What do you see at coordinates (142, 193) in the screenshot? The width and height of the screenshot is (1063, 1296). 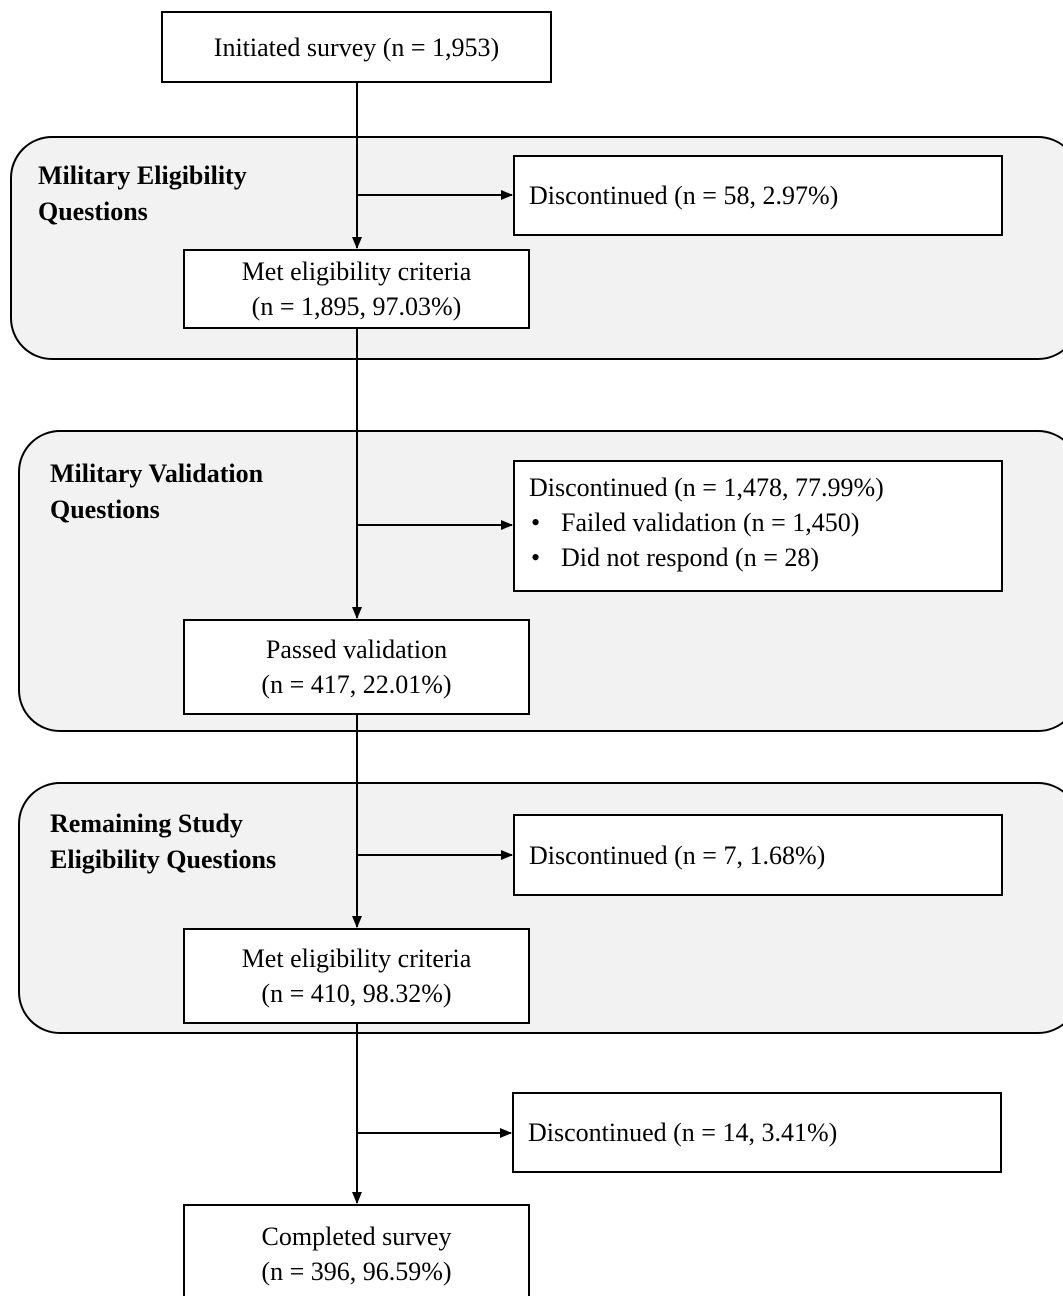 I see `phase-label: Military Eligibility Questions` at bounding box center [142, 193].